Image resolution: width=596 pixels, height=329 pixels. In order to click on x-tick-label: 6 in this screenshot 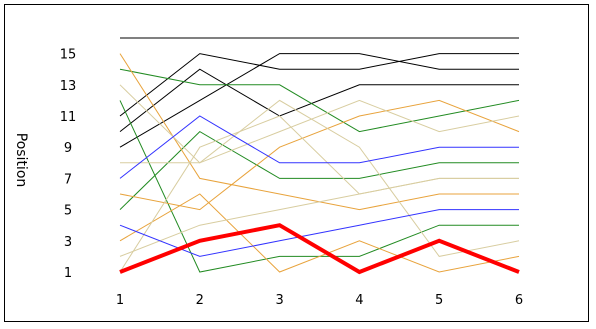, I will do `click(519, 300)`.